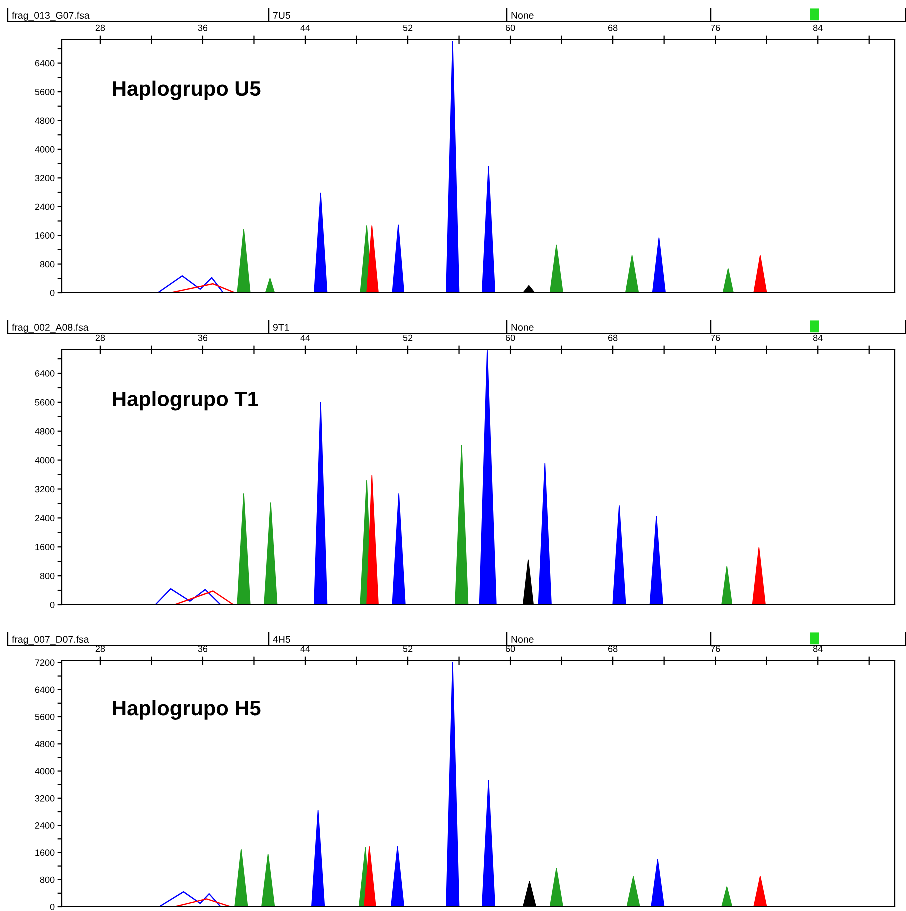  What do you see at coordinates (45, 663) in the screenshot?
I see `y-tick-label: 7200` at bounding box center [45, 663].